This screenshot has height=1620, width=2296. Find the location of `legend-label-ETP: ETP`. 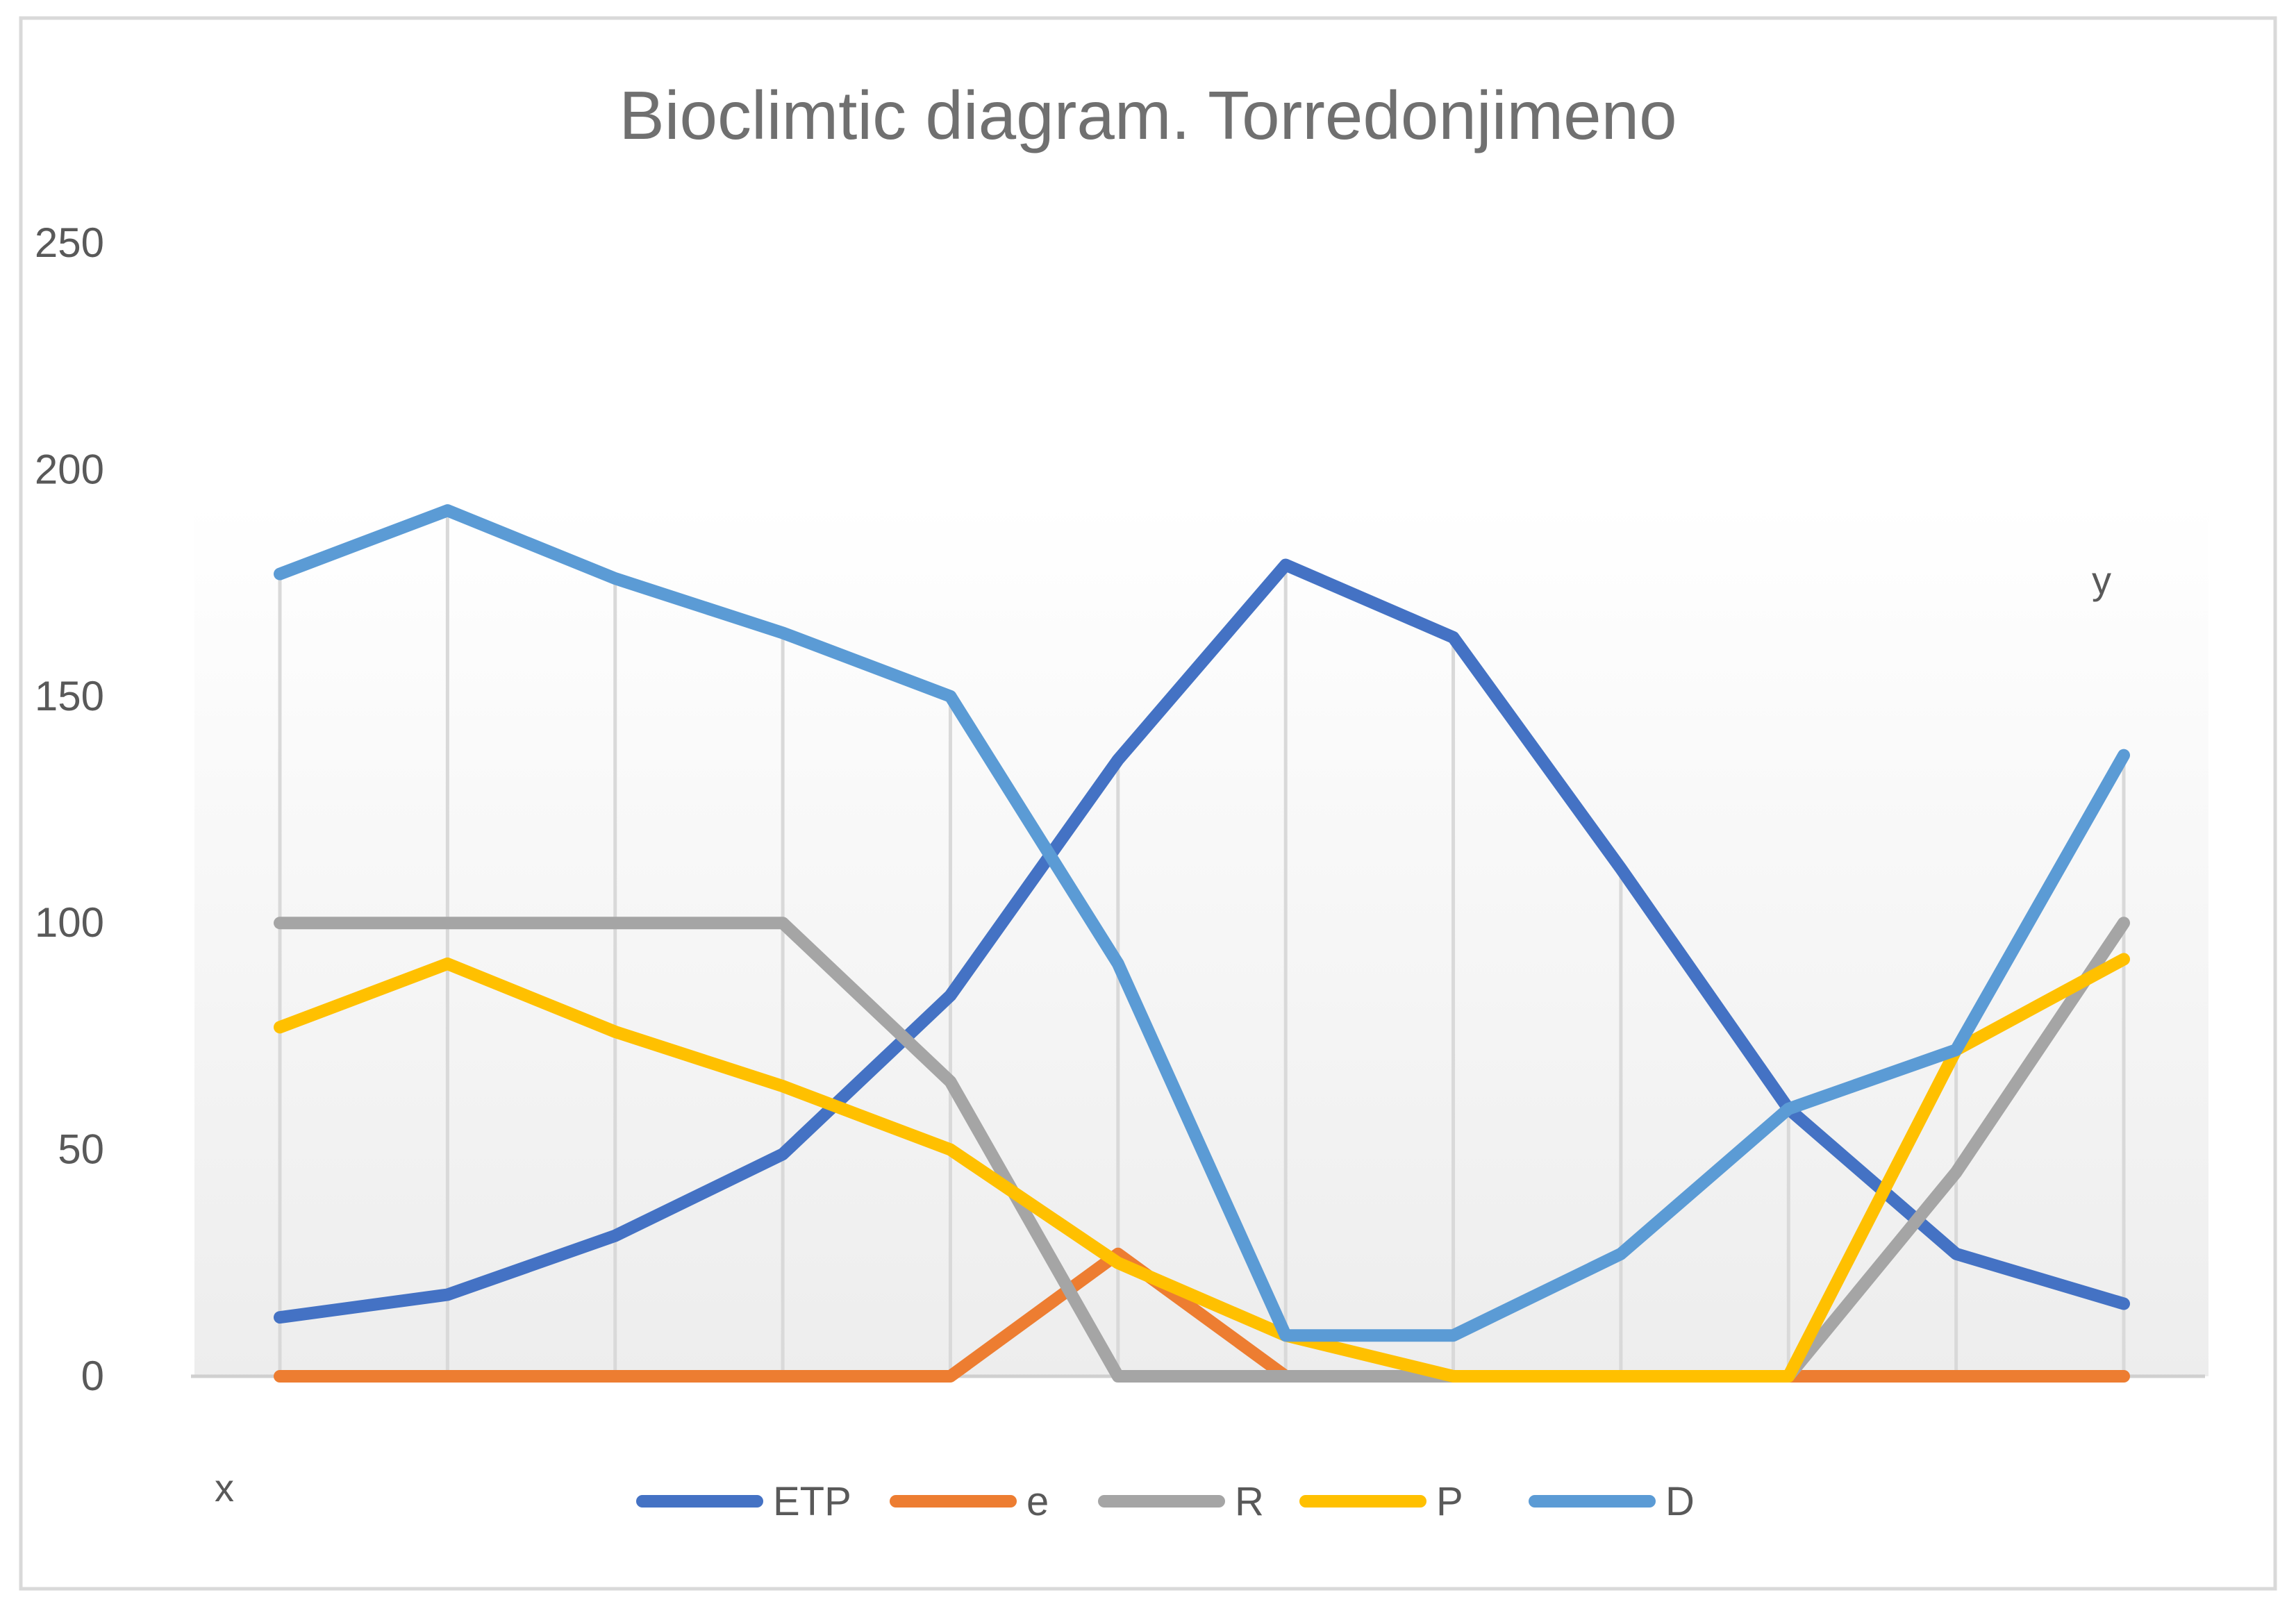

legend-label-ETP: ETP is located at coordinates (812, 1501).